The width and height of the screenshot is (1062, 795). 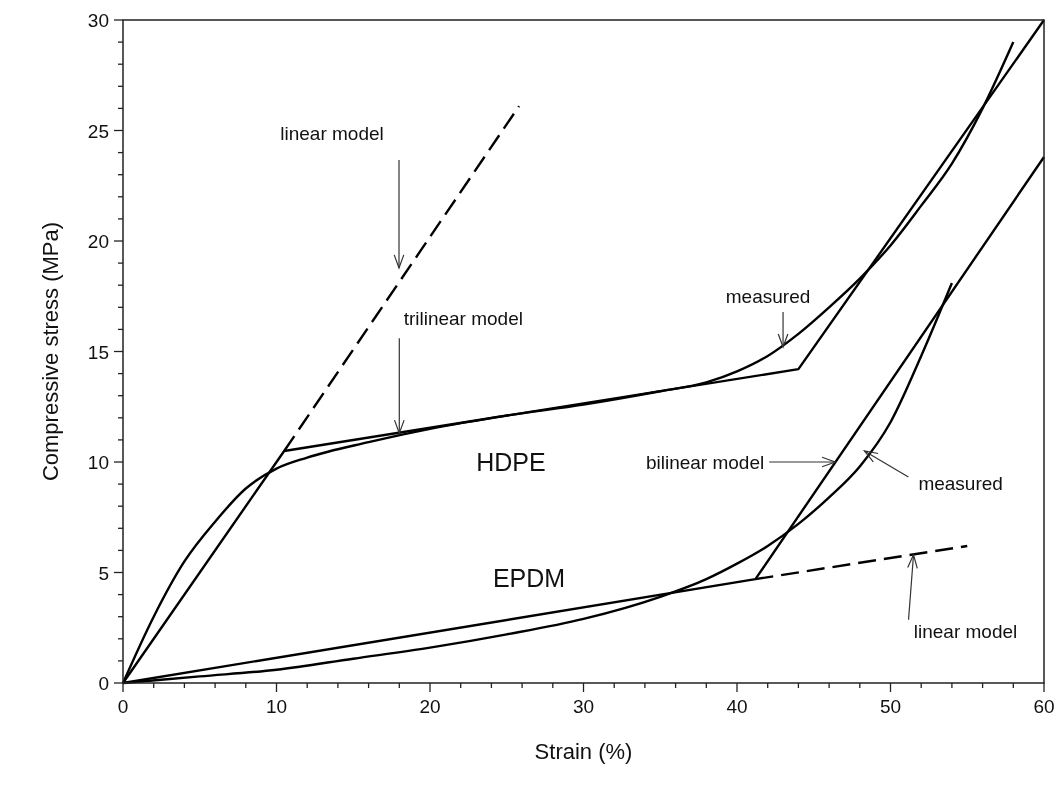 I want to click on annotation: EPDM, so click(x=529, y=578).